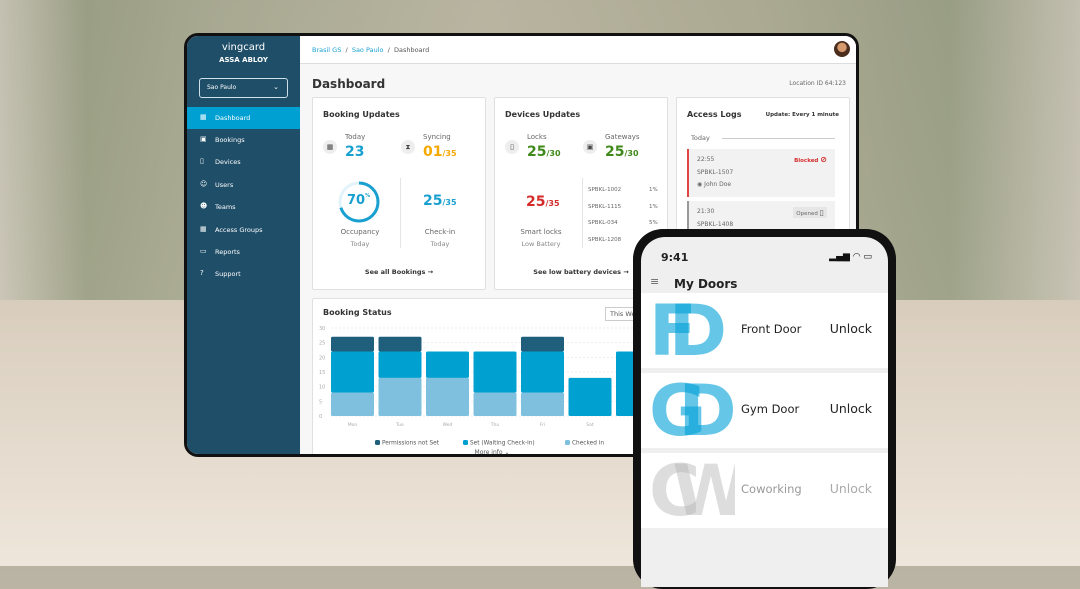 This screenshot has height=589, width=1080. Describe the element at coordinates (655, 281) in the screenshot. I see `menu-icon: ≡` at that location.